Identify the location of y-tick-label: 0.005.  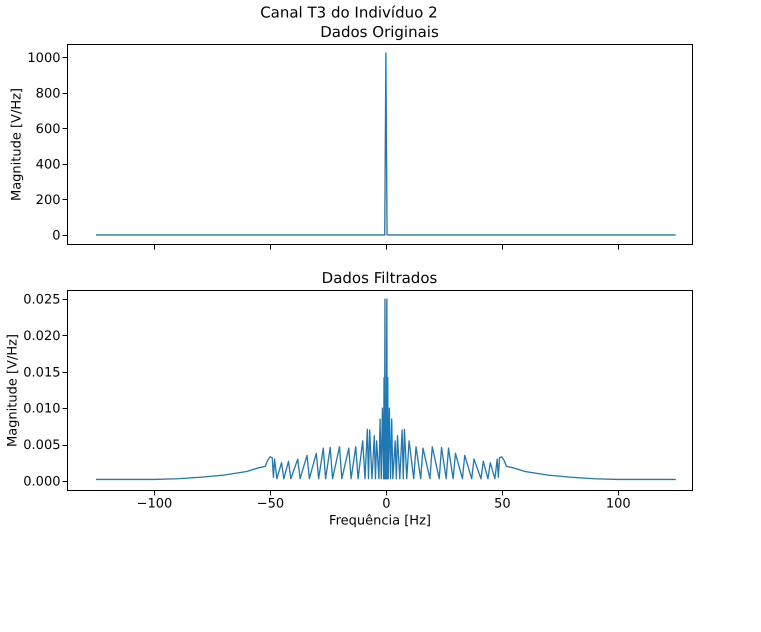
(41, 446).